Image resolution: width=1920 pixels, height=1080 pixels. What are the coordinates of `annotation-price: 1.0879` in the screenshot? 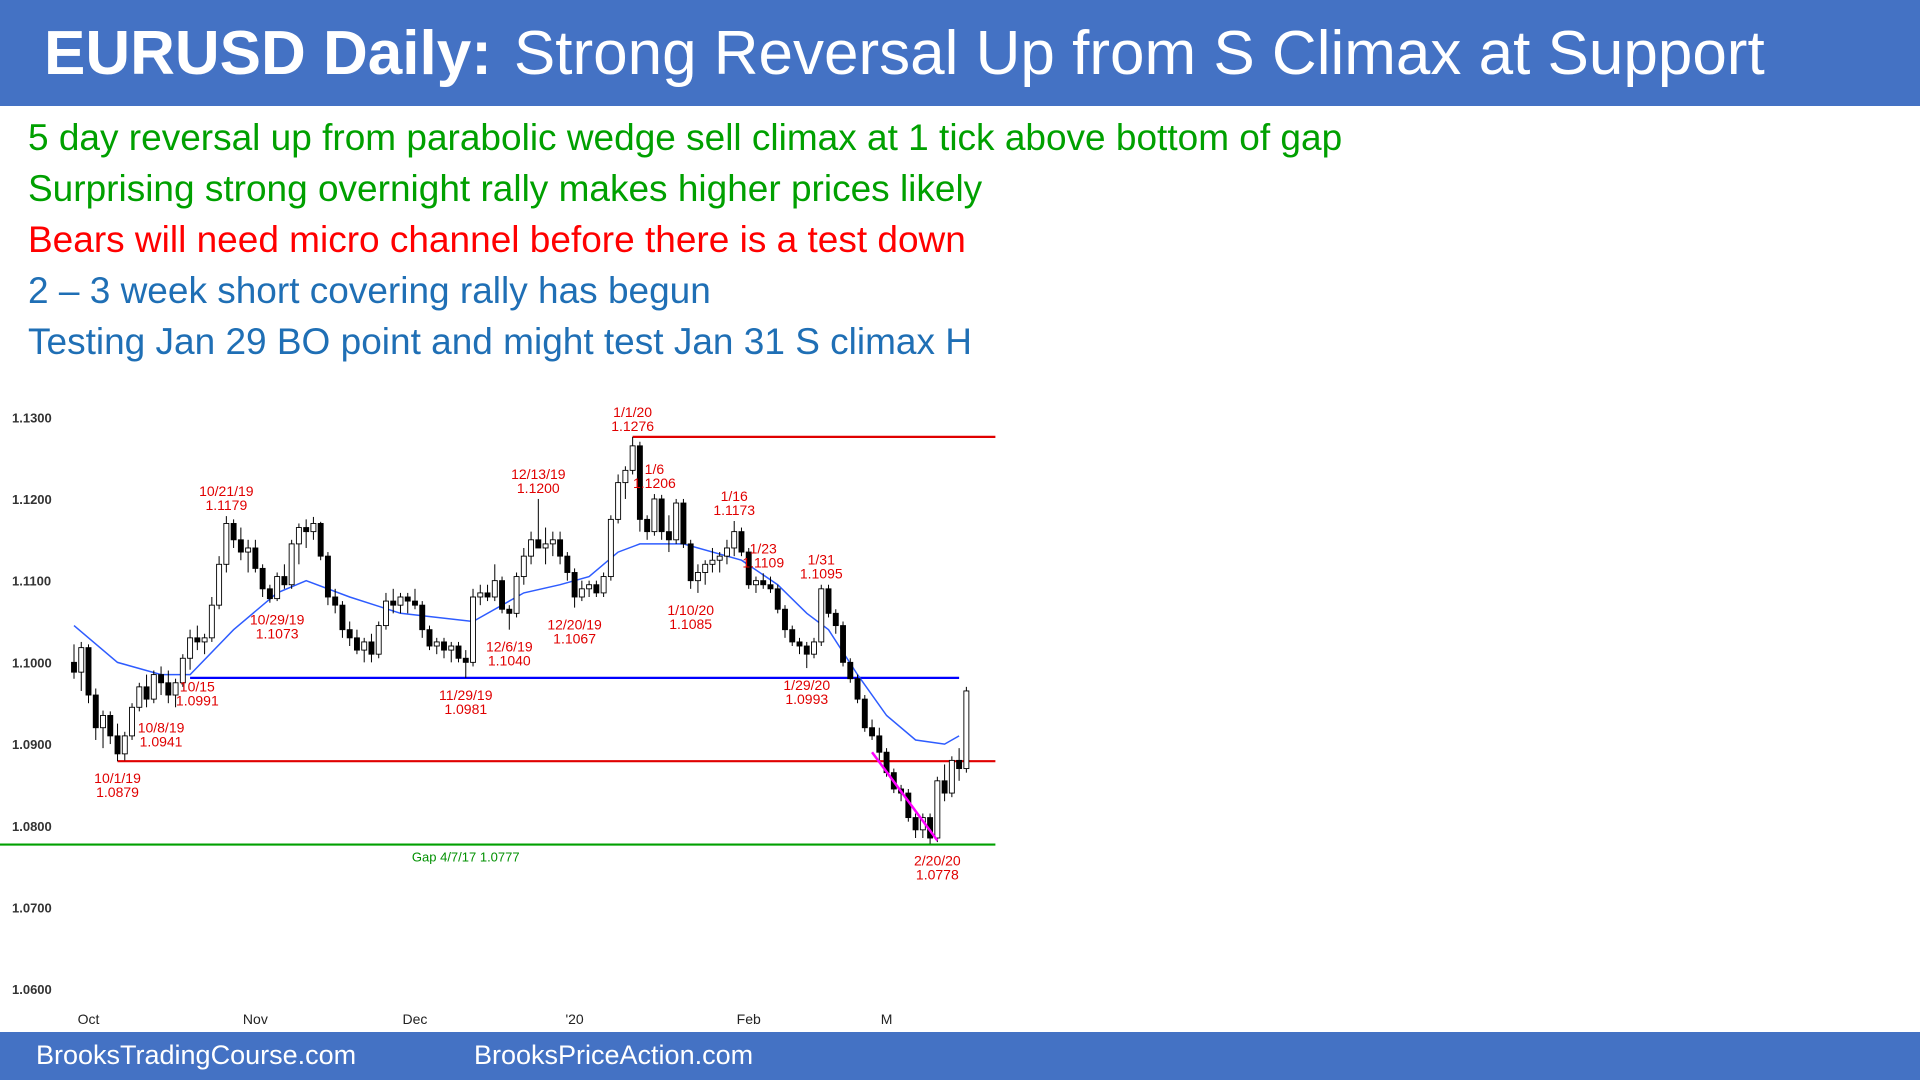 It's located at (117, 792).